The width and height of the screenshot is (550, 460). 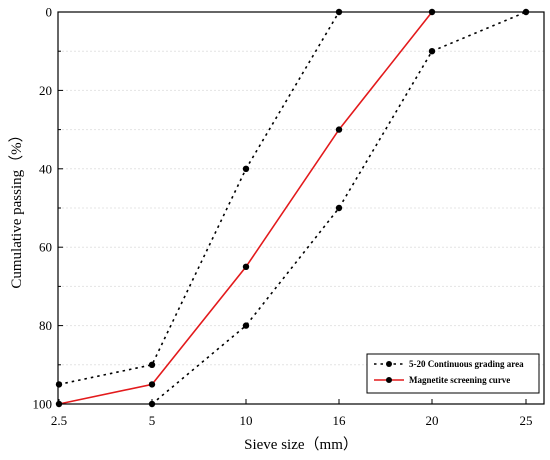 What do you see at coordinates (45, 247) in the screenshot?
I see `y-tick-label: 60` at bounding box center [45, 247].